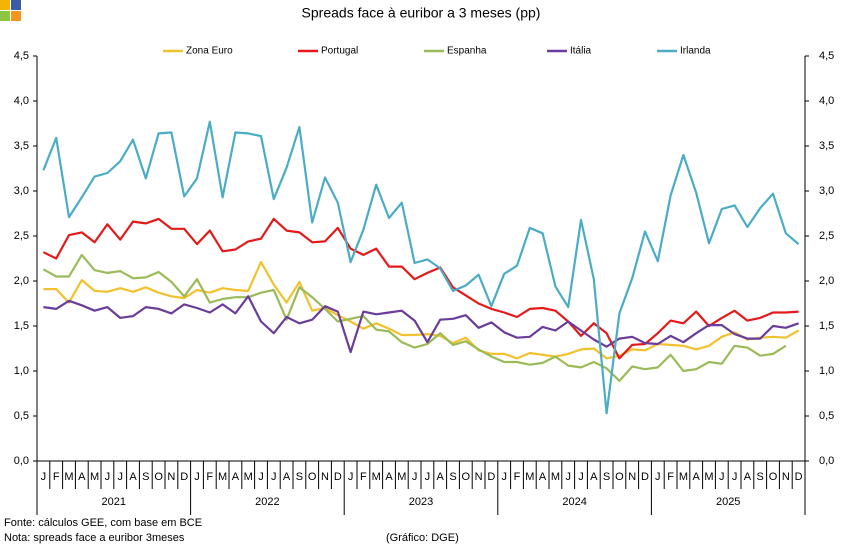  What do you see at coordinates (339, 51) in the screenshot?
I see `legend-label: Portugal` at bounding box center [339, 51].